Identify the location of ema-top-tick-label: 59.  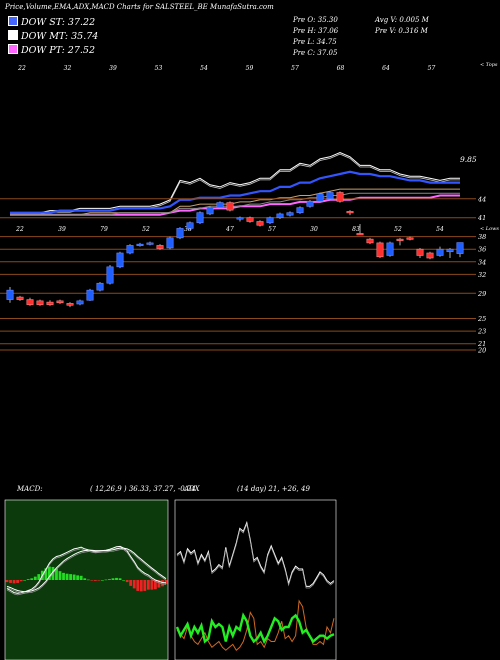
(250, 68).